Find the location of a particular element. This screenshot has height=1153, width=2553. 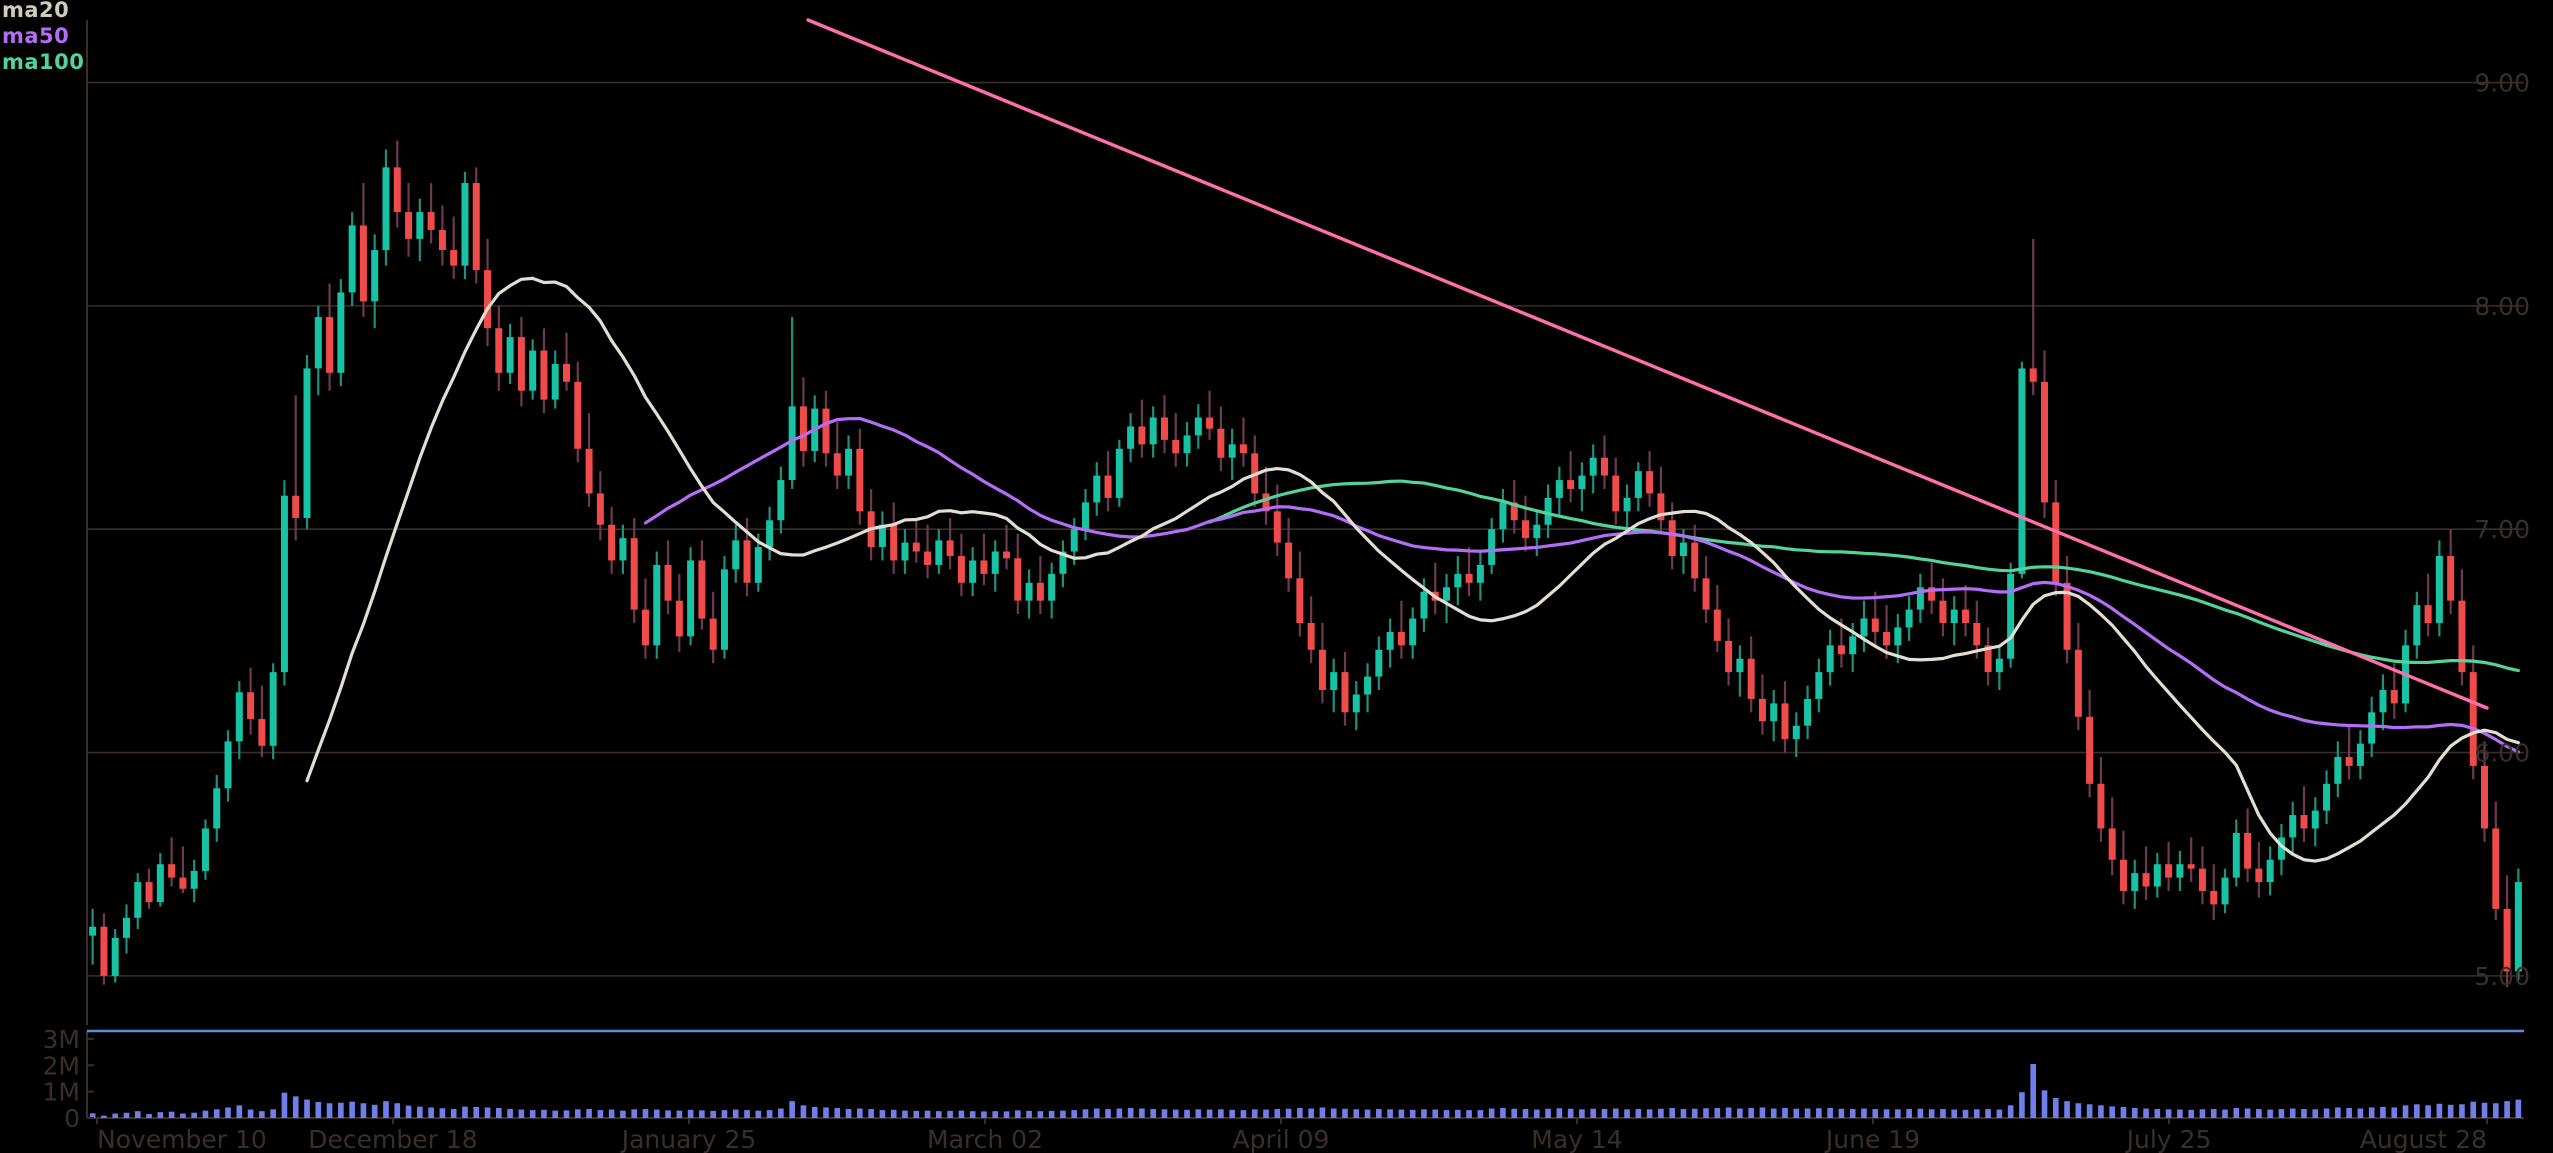

ma-legend: ma20 ma50 ma100 is located at coordinates (43, 39).